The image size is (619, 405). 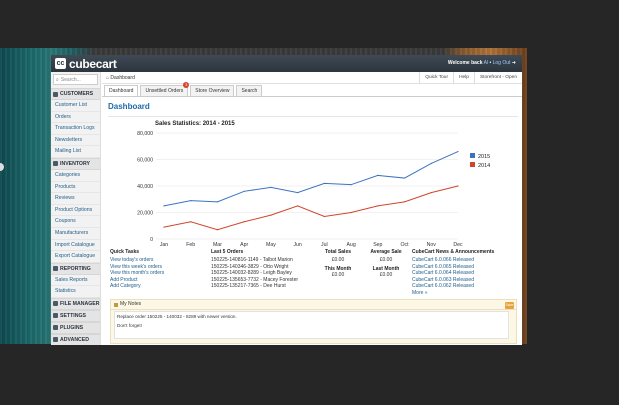 What do you see at coordinates (75, 315) in the screenshot?
I see `sidebar-section-settings: Settings` at bounding box center [75, 315].